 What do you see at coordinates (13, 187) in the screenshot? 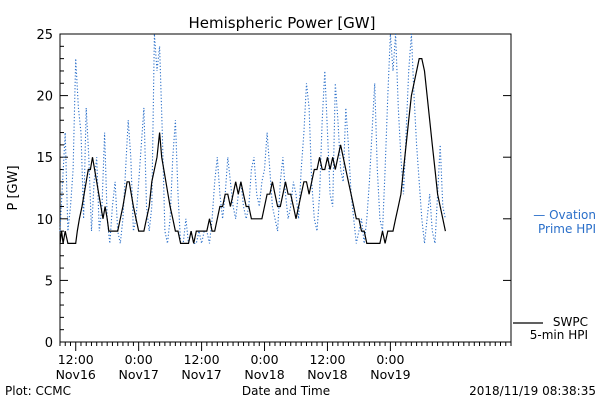
I see `y-axis-label: P [GW]` at bounding box center [13, 187].